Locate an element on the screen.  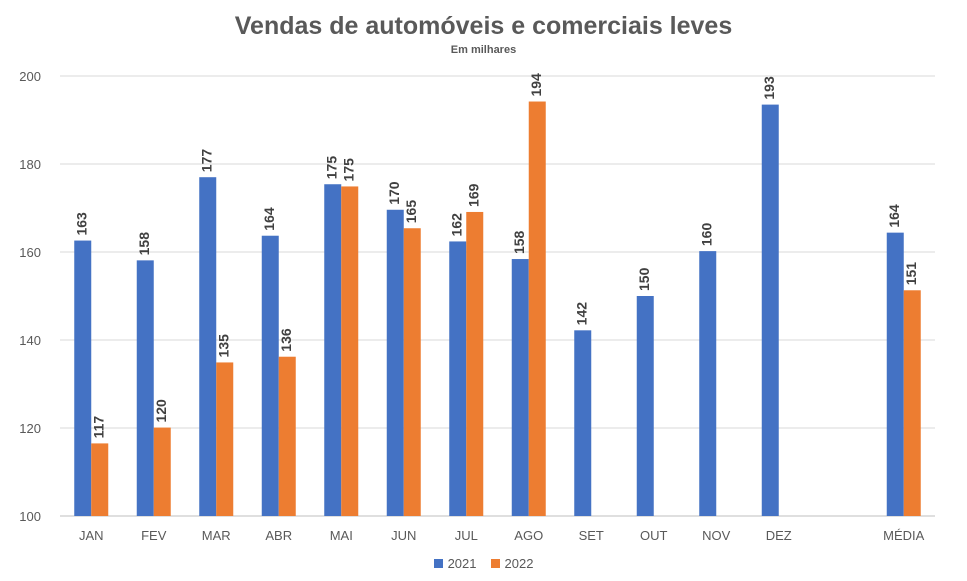
y-tick-label: 140 is located at coordinates (30, 340).